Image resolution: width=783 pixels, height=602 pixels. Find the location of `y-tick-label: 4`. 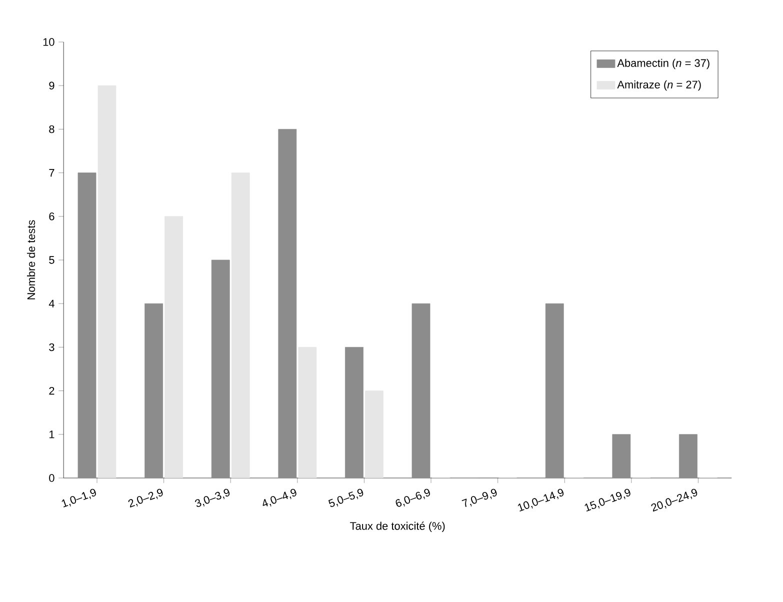

y-tick-label: 4 is located at coordinates (51, 304).